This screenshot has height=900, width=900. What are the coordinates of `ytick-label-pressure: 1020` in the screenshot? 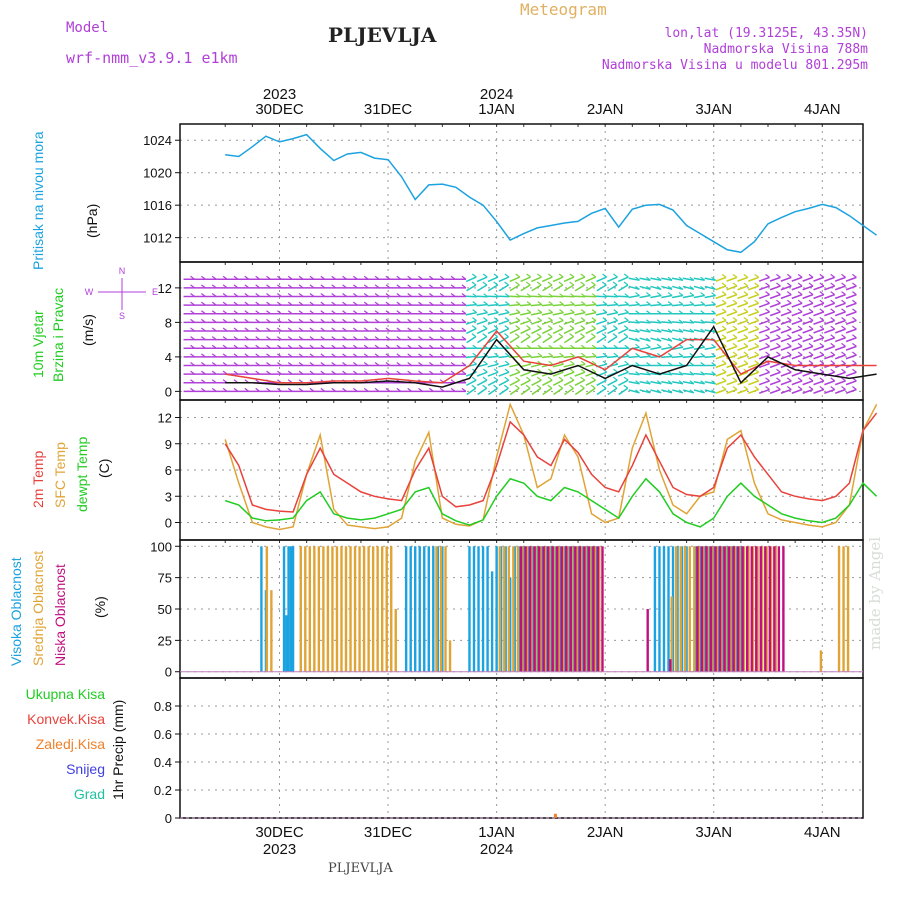 It's located at (157, 173).